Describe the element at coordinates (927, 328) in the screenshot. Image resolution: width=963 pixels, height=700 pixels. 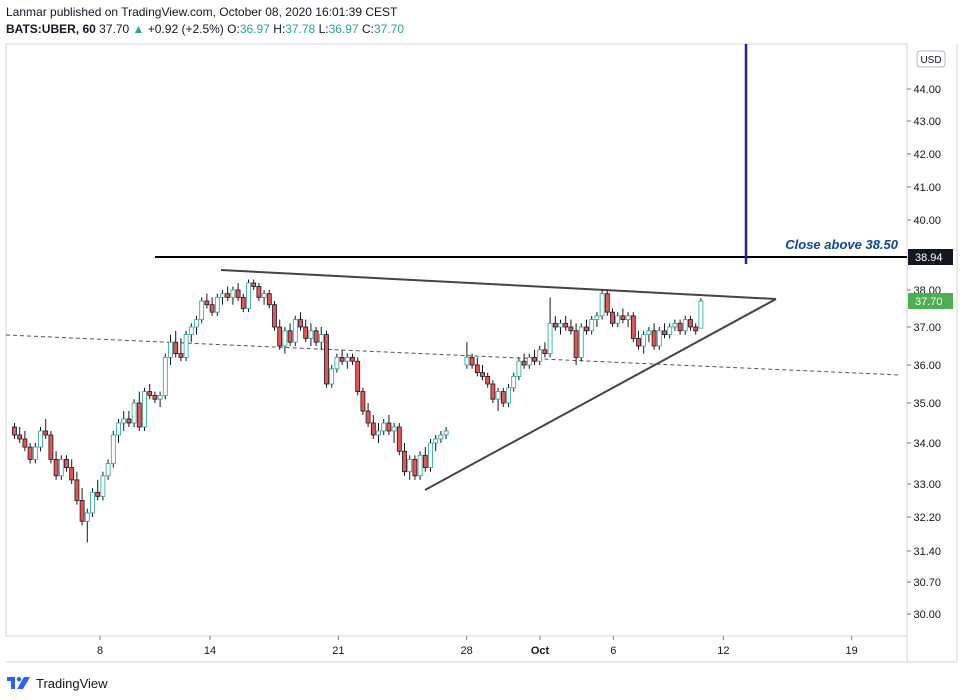
I see `y-tick-label: 37.00` at that location.